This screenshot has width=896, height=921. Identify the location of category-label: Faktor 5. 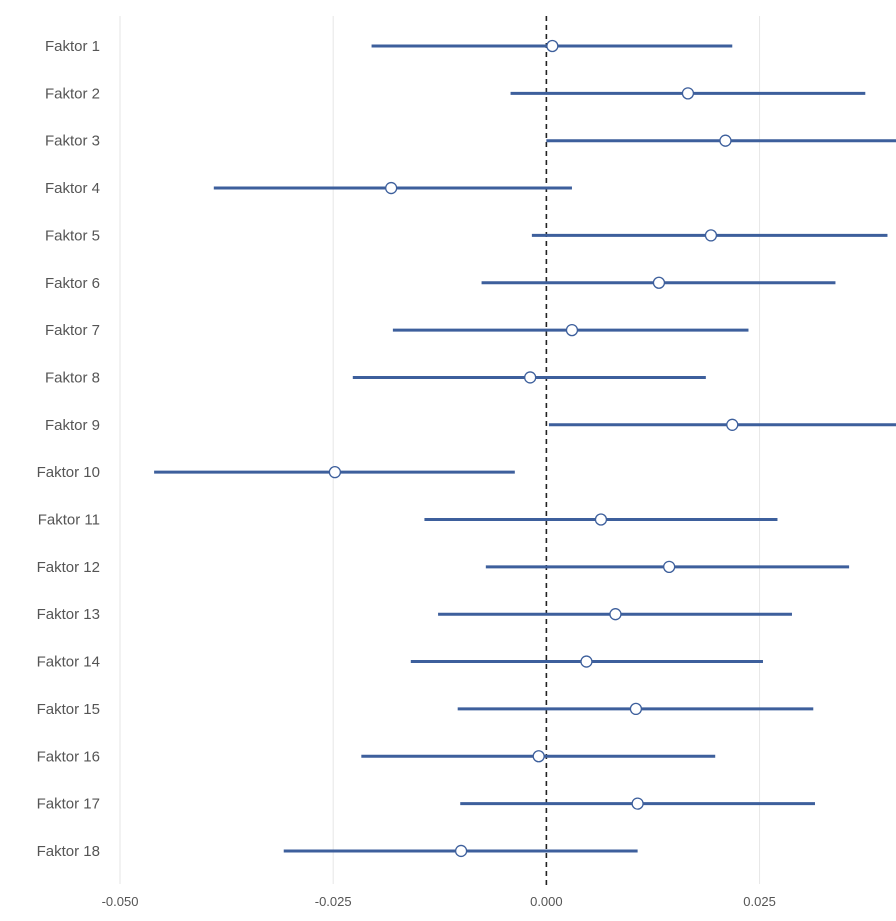
(72, 235).